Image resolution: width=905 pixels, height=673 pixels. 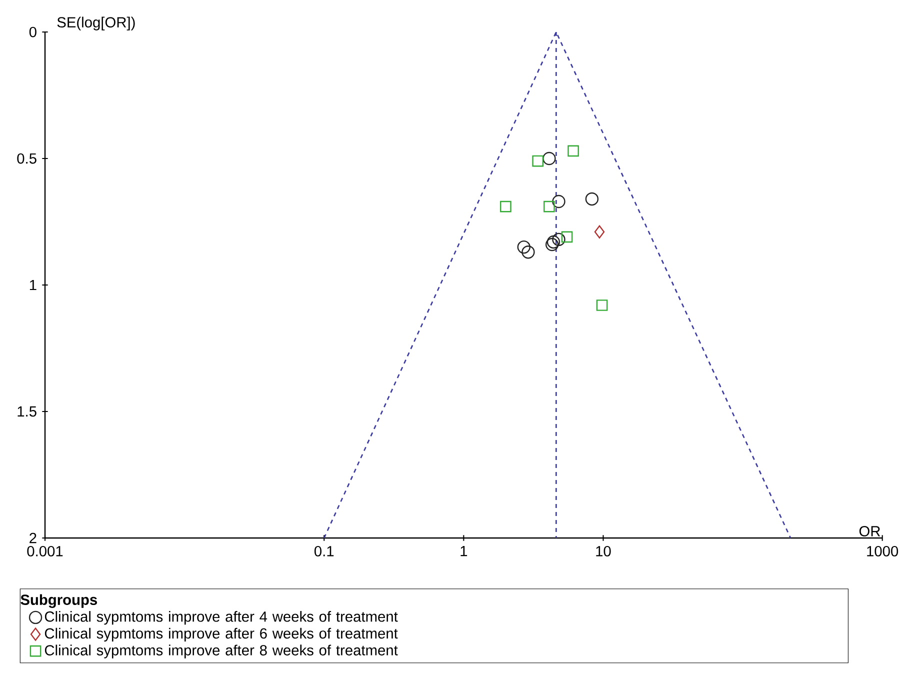 What do you see at coordinates (33, 538) in the screenshot?
I see `y-tick-label: 2` at bounding box center [33, 538].